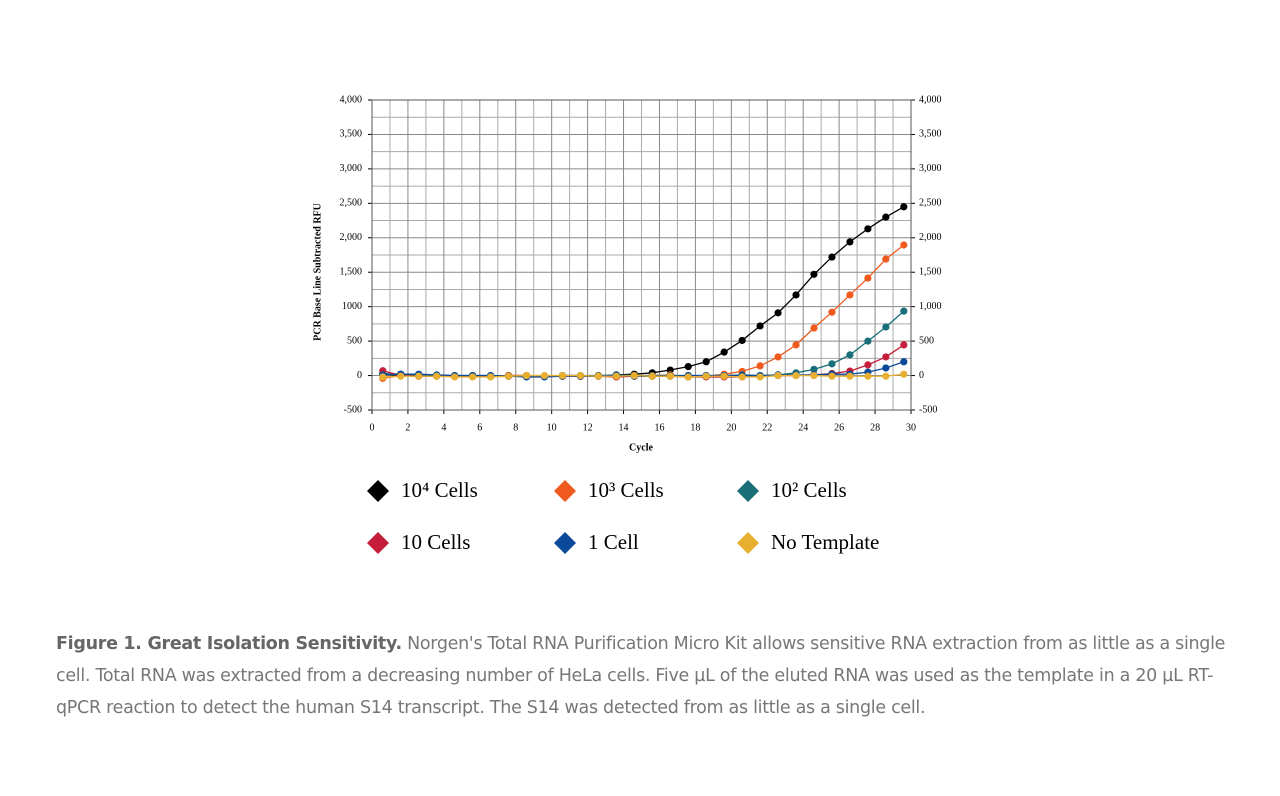  Describe the element at coordinates (809, 490) in the screenshot. I see `legend-label: 10² Cells` at that location.